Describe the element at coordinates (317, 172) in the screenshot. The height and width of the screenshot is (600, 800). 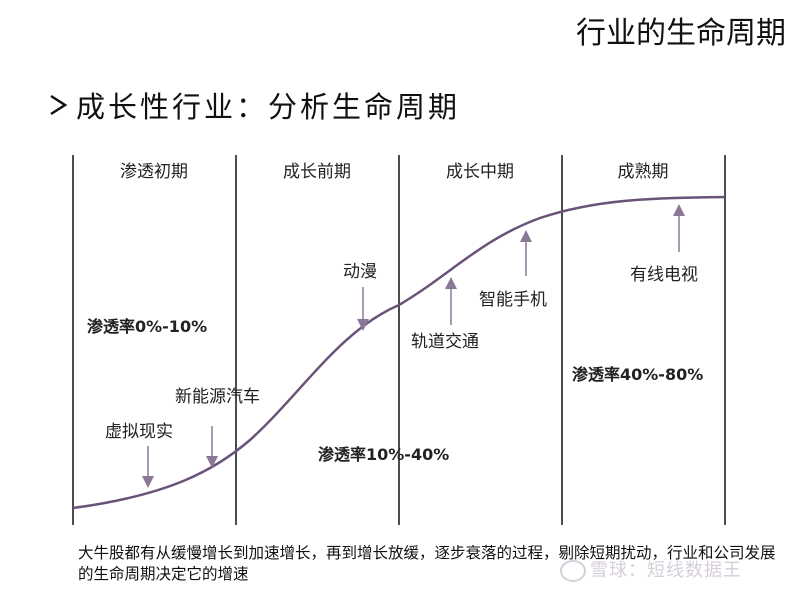
I see `phase-label-early-growth: 成长前期` at that location.